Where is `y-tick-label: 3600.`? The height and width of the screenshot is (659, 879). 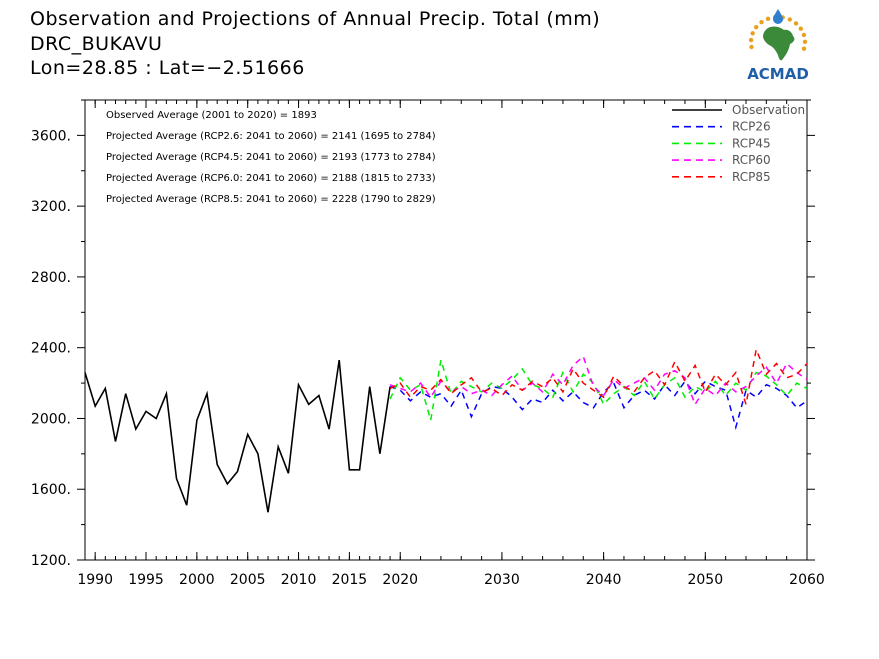 y-tick-label: 3600. is located at coordinates (51, 136).